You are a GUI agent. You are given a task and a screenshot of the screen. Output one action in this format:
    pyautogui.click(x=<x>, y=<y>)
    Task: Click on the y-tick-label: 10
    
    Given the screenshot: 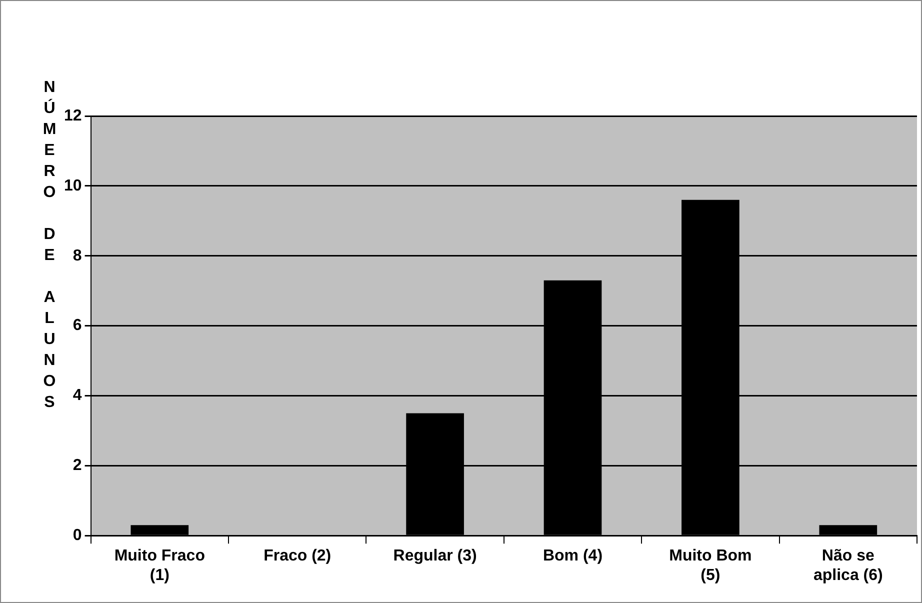 What is the action you would take?
    pyautogui.click(x=73, y=185)
    